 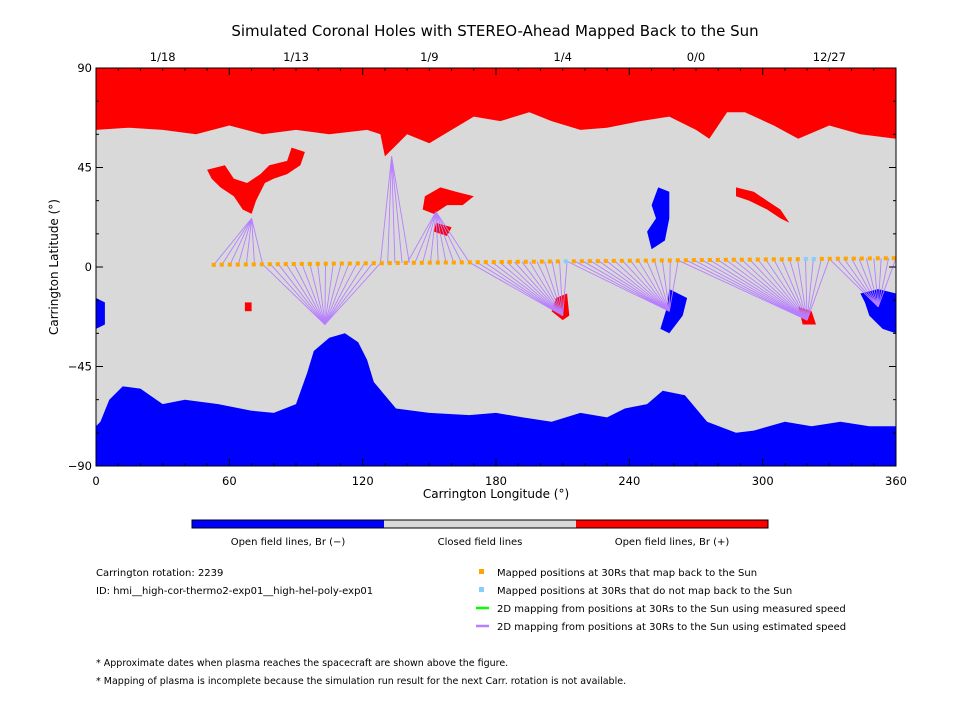 I want to click on y-axis-label: Carrington Latitude (°), so click(x=54, y=267).